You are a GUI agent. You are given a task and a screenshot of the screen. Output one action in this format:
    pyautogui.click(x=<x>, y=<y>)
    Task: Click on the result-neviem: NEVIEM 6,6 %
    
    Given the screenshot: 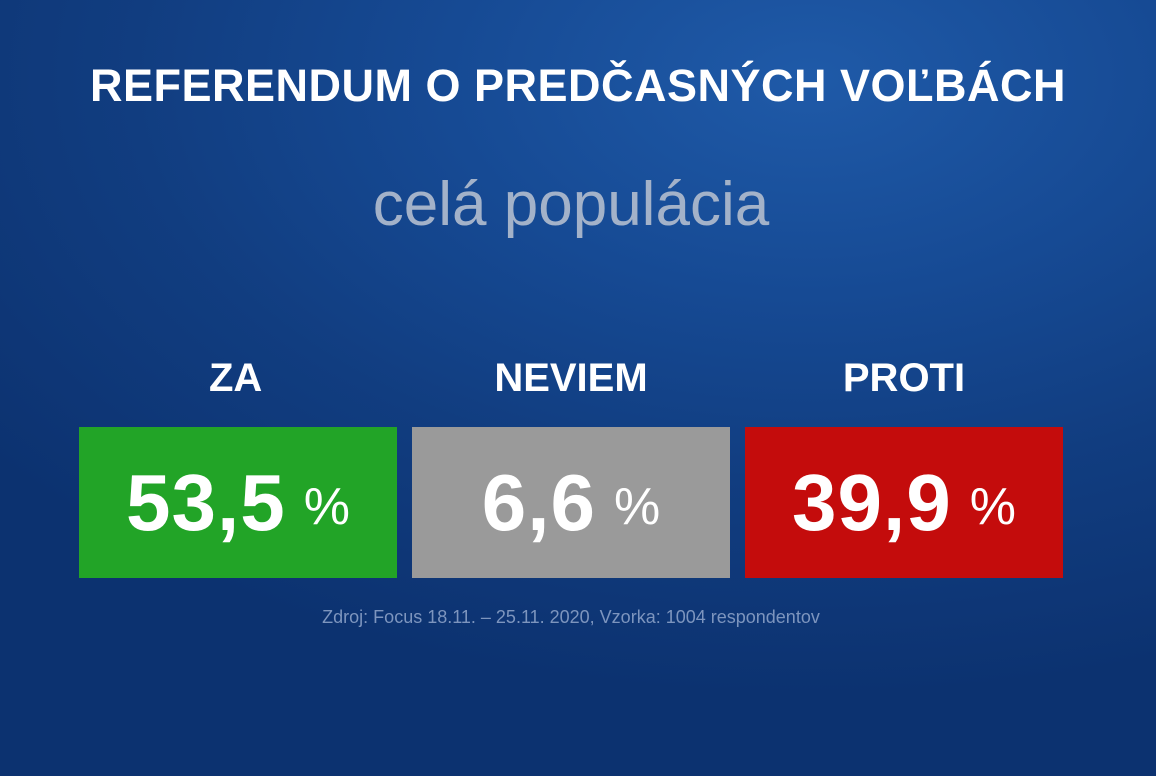 What is the action you would take?
    pyautogui.click(x=571, y=464)
    